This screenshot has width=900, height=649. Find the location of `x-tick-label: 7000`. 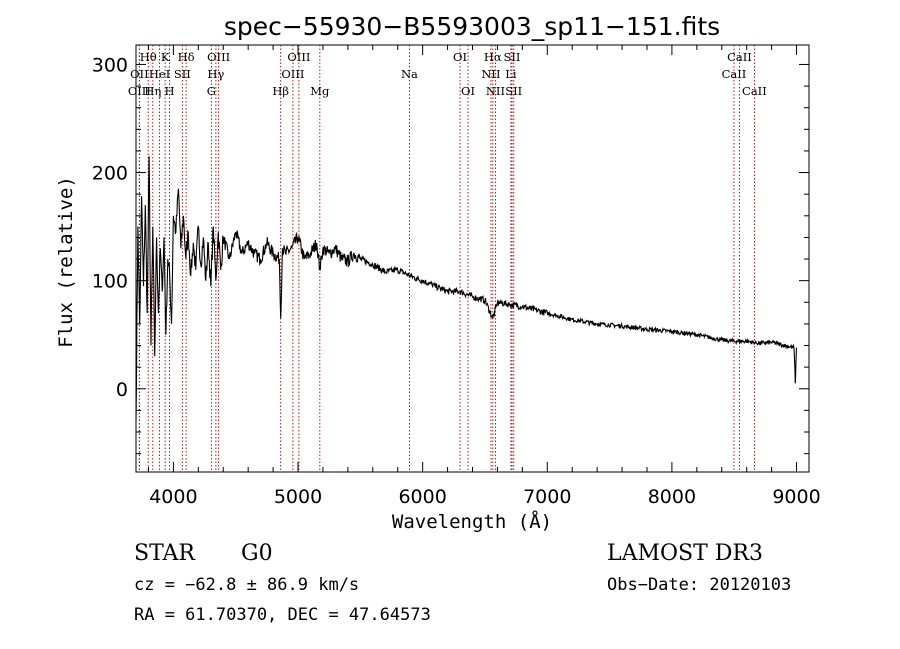

x-tick-label: 7000 is located at coordinates (547, 497).